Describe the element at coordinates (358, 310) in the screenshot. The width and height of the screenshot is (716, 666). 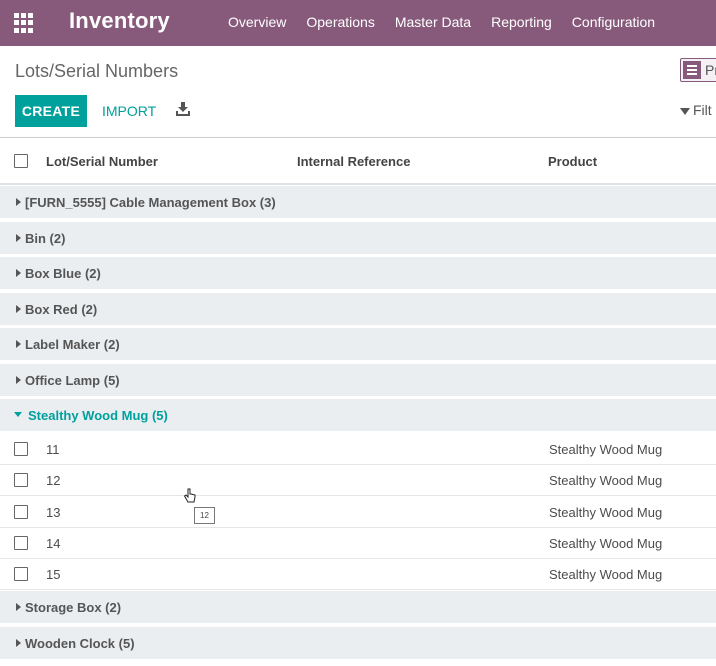
I see `group-row: Box Red (2)` at that location.